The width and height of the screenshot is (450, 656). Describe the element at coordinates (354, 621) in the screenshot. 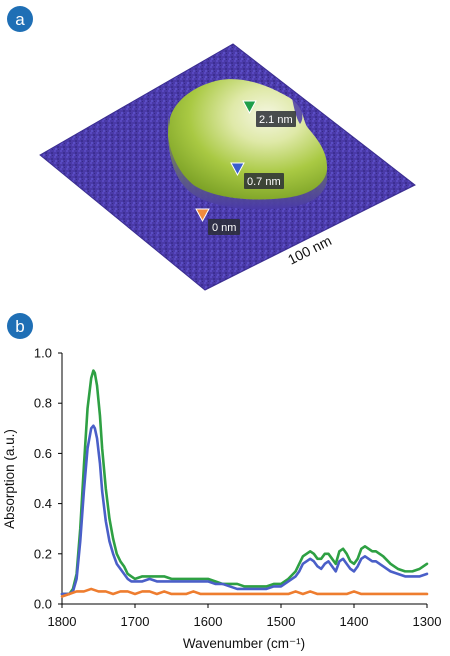

I see `x-tick-label: 1400` at that location.